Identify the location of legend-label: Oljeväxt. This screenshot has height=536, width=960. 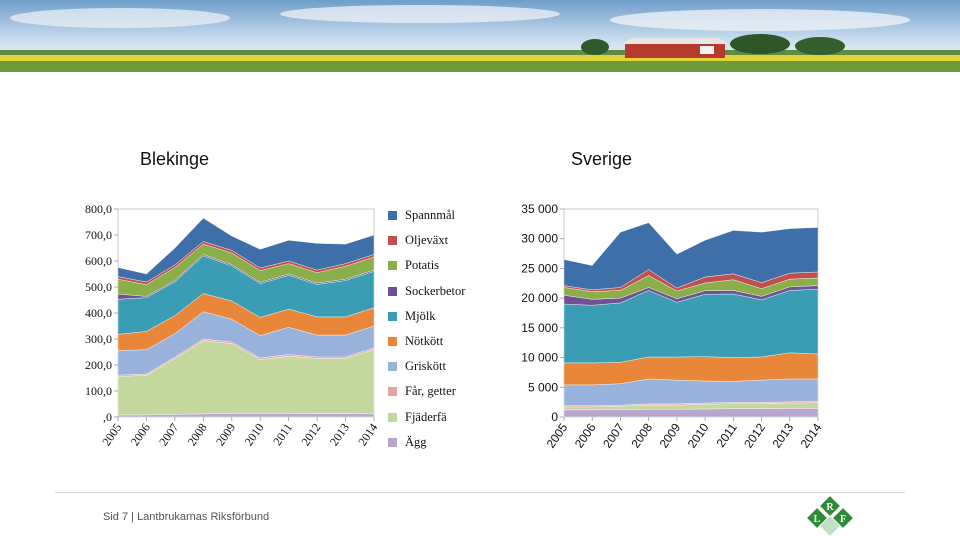
(427, 240).